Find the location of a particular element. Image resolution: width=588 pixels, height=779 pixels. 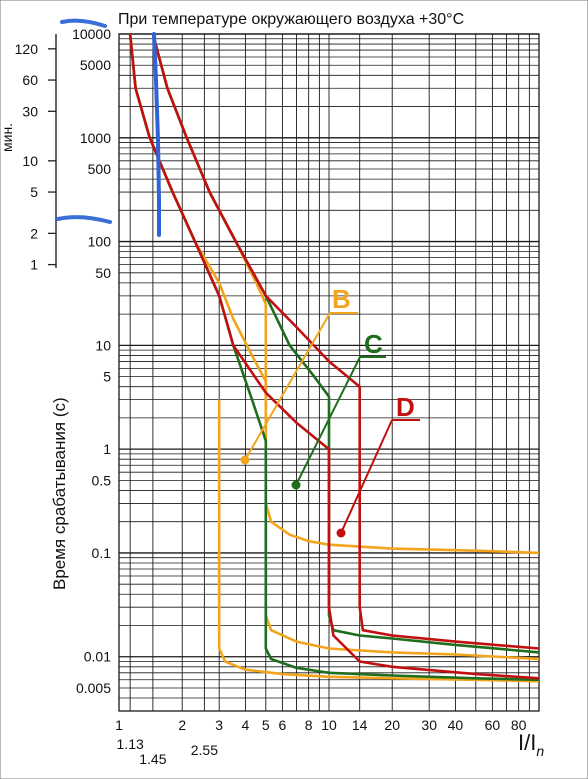

label-D-group: D is located at coordinates (378, 465).